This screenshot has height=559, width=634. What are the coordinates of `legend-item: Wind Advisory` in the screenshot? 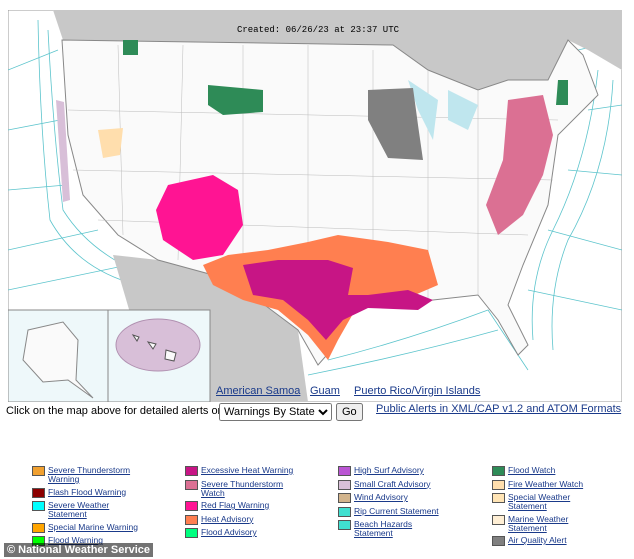 It's located at (394, 498).